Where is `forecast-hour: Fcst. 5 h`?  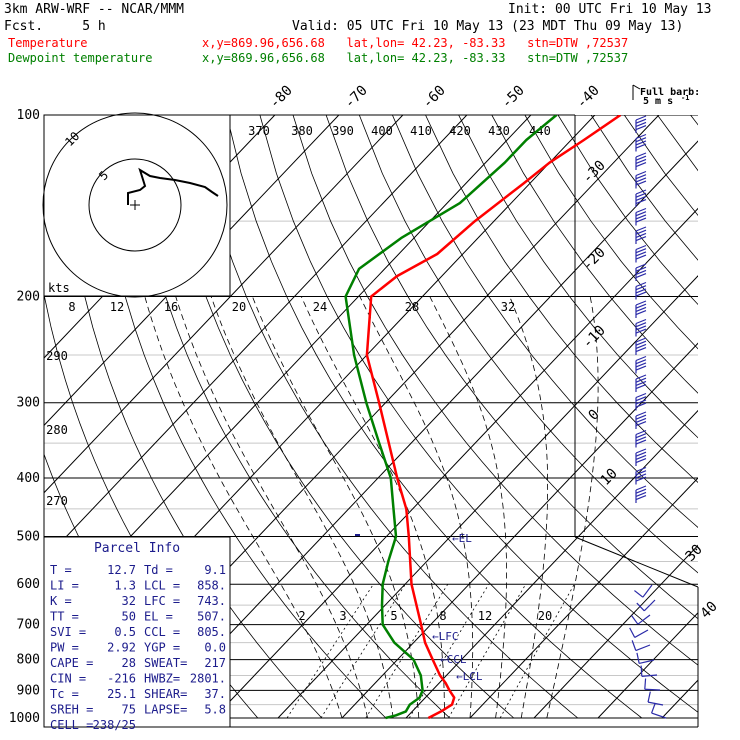
forecast-hour: Fcst. 5 h is located at coordinates (55, 26).